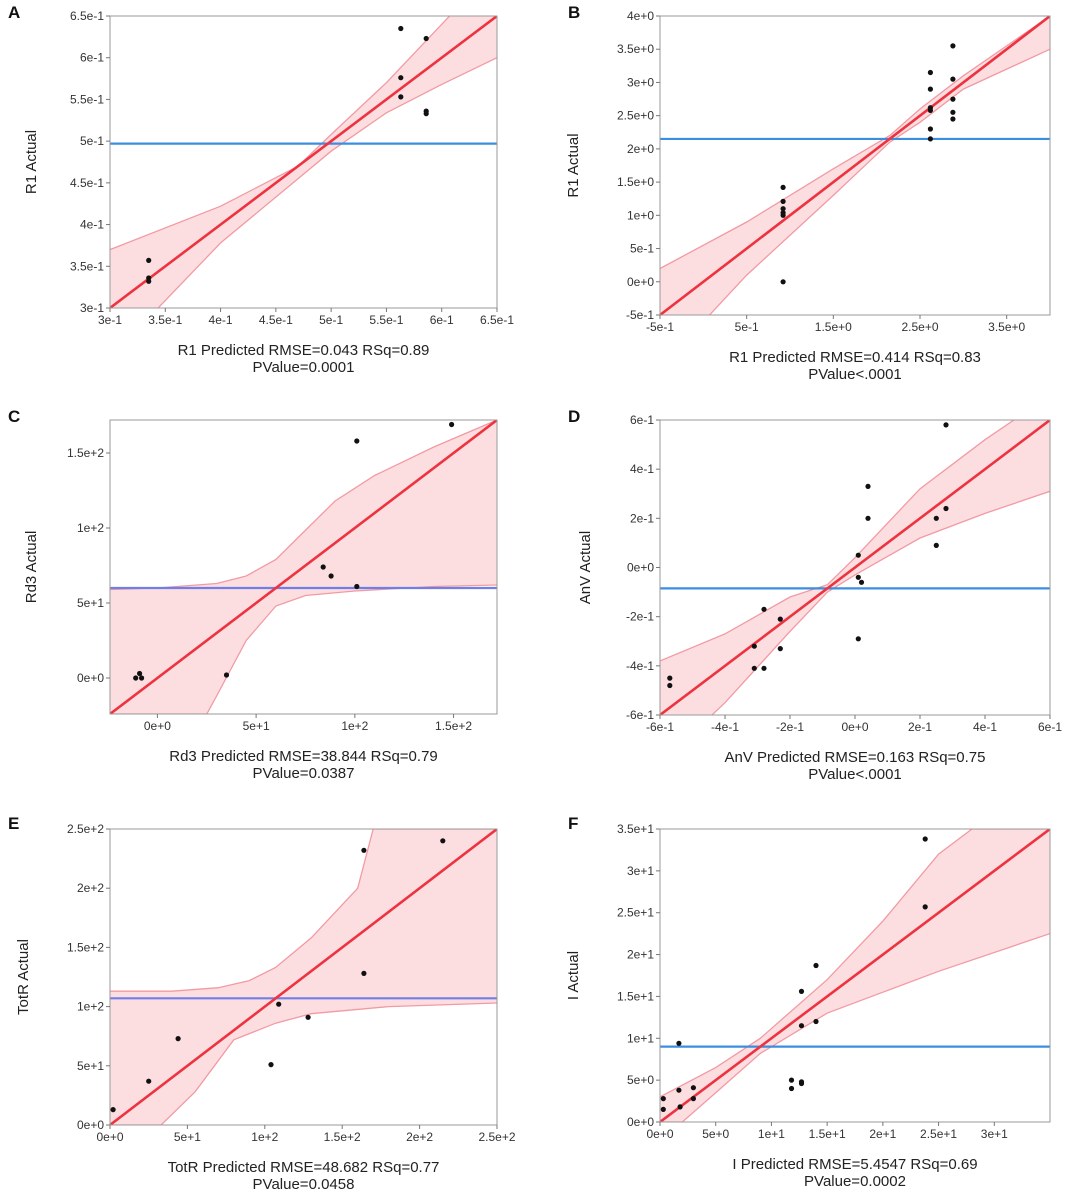  Describe the element at coordinates (660, 727) in the screenshot. I see `x-tick-label: -6e-1` at that location.